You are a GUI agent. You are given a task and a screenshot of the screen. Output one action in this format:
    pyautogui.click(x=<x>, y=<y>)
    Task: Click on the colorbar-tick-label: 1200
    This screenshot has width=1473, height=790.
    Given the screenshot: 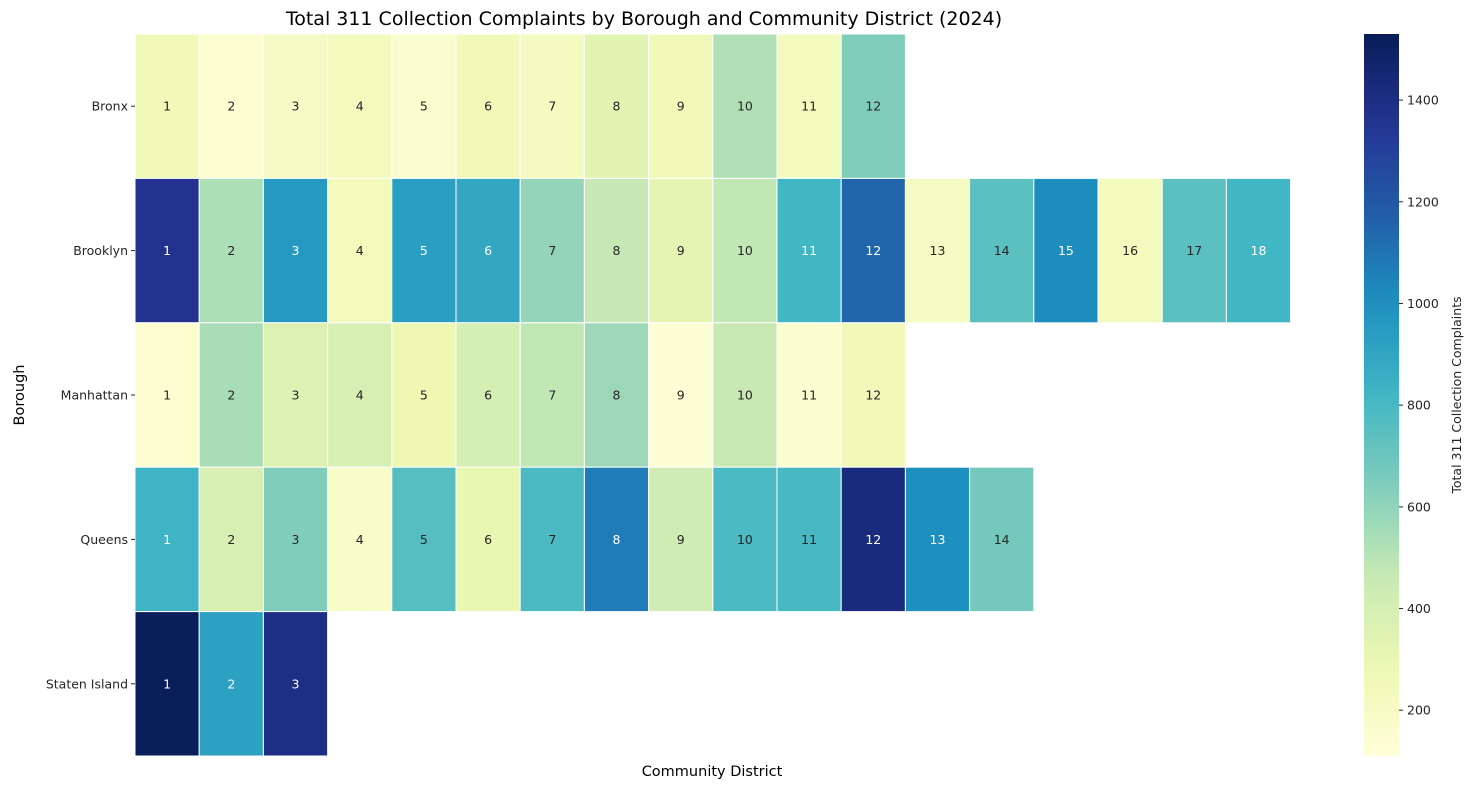 What is the action you would take?
    pyautogui.click(x=1423, y=201)
    